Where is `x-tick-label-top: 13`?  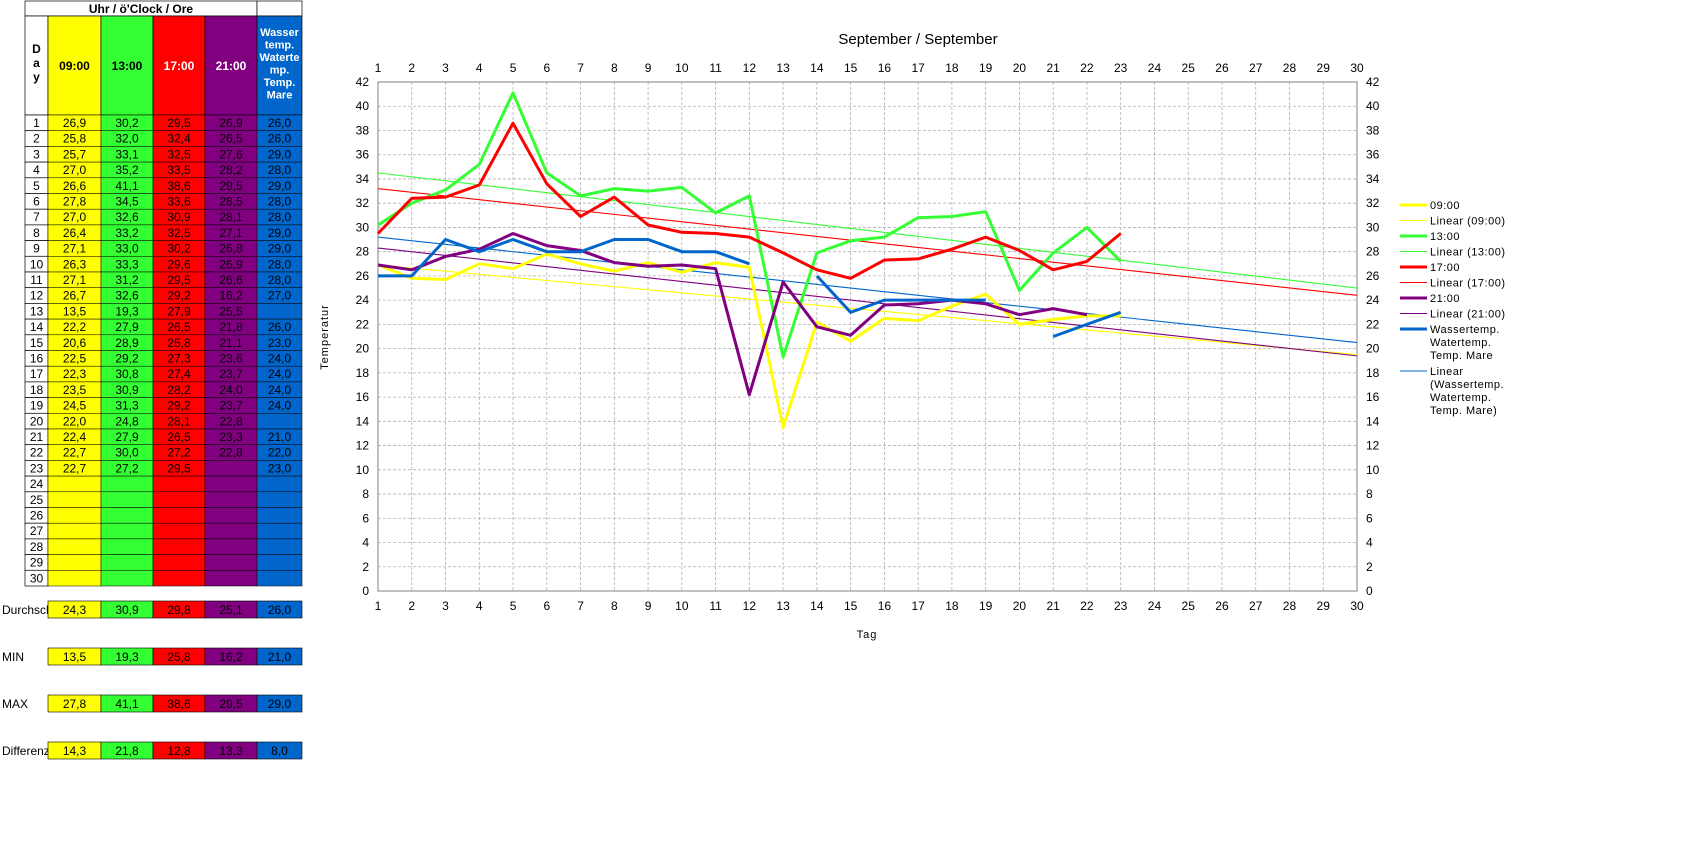
x-tick-label-top: 13 is located at coordinates (783, 68).